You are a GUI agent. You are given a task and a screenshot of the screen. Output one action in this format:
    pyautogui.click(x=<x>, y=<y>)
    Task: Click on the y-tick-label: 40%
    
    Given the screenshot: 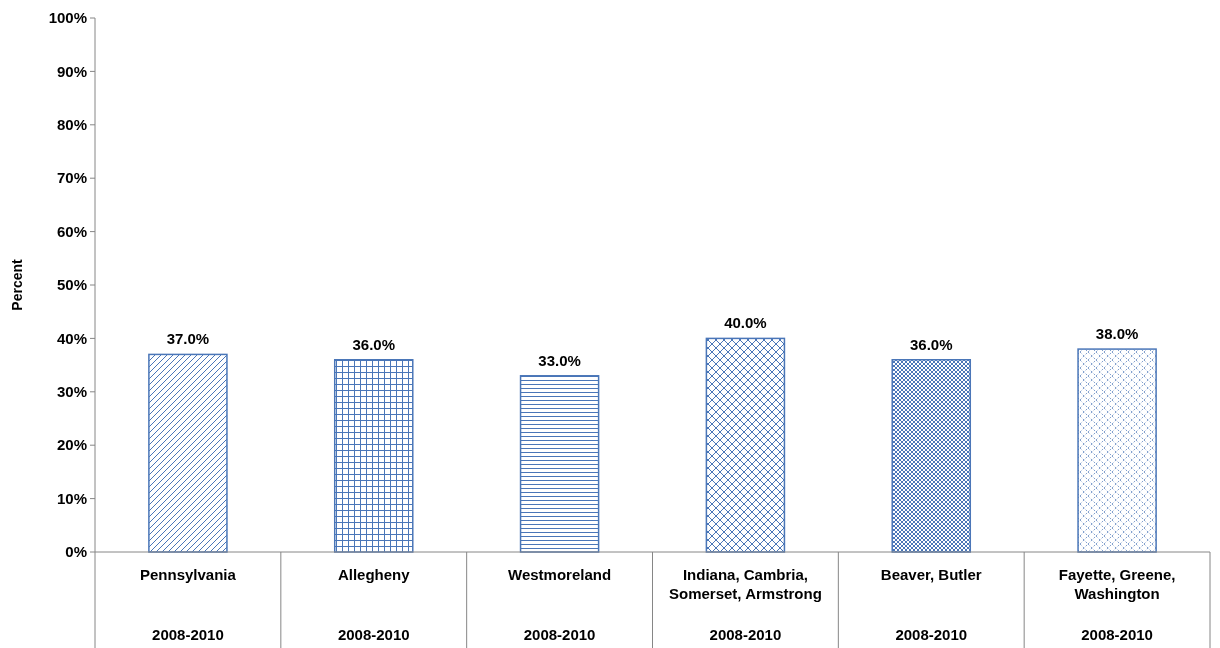 What is the action you would take?
    pyautogui.click(x=71, y=338)
    